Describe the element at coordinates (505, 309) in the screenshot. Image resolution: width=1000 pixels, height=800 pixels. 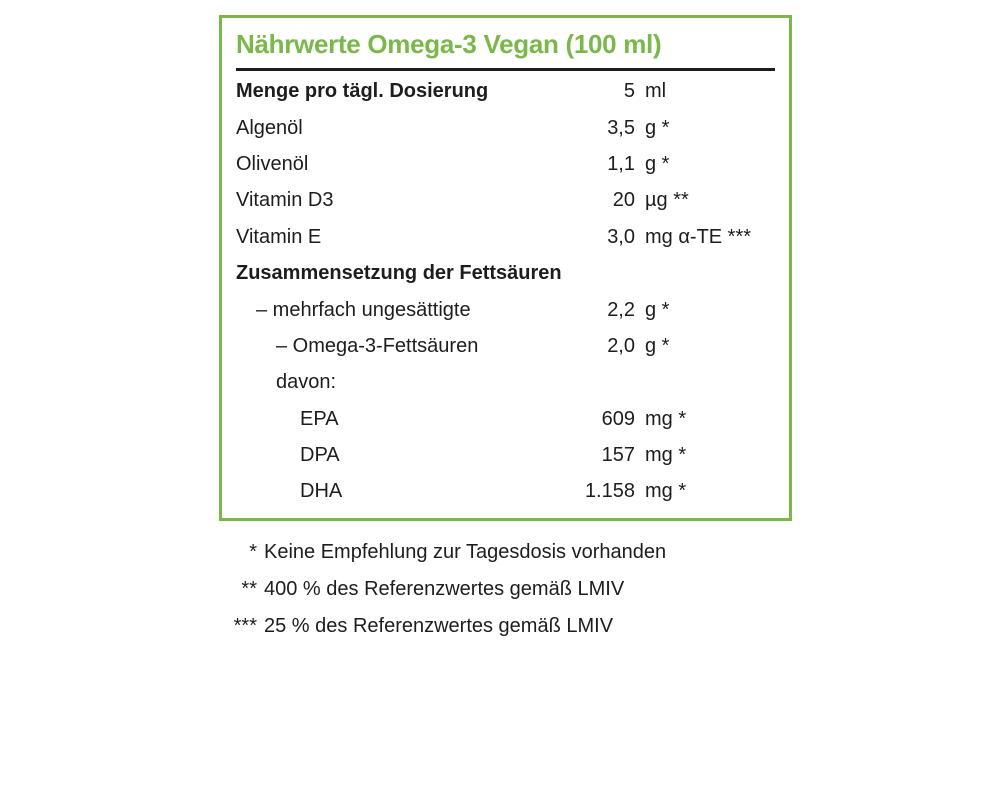
I see `nutrient-row: – mehrfach ungesättigte 2,2 g *` at that location.